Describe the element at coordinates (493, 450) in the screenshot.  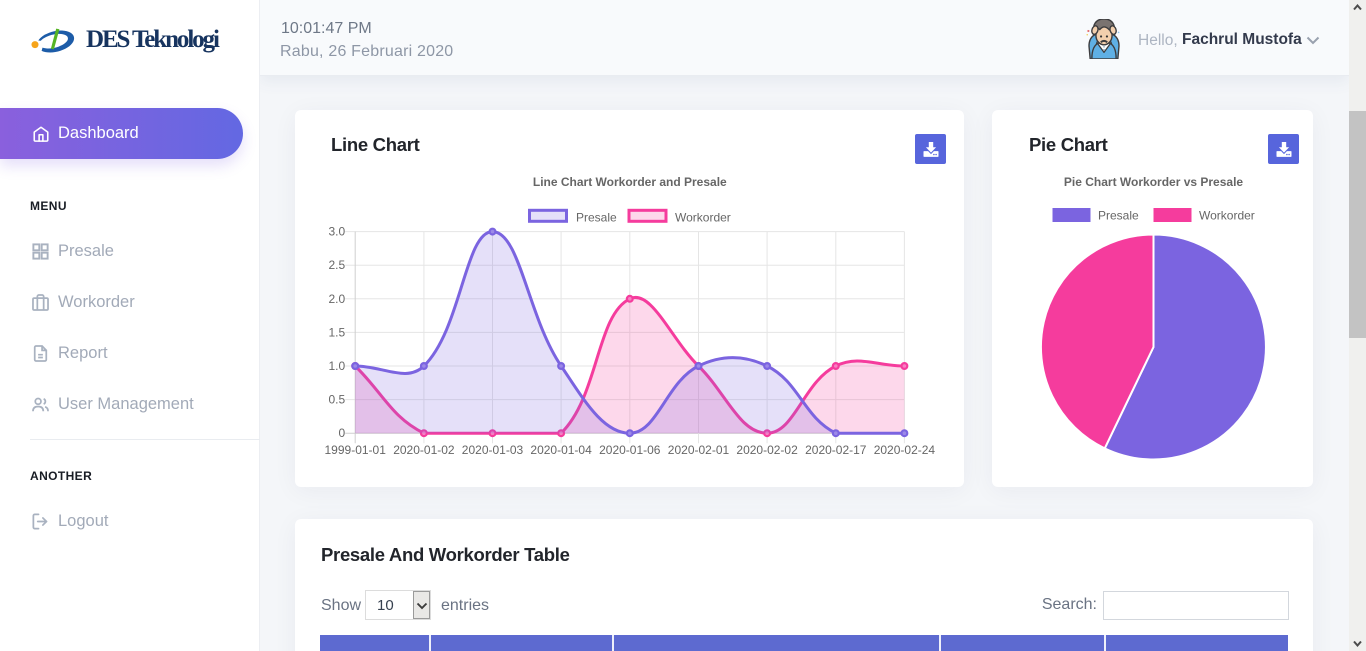
I see `svg-text: 2020-01-03` at that location.